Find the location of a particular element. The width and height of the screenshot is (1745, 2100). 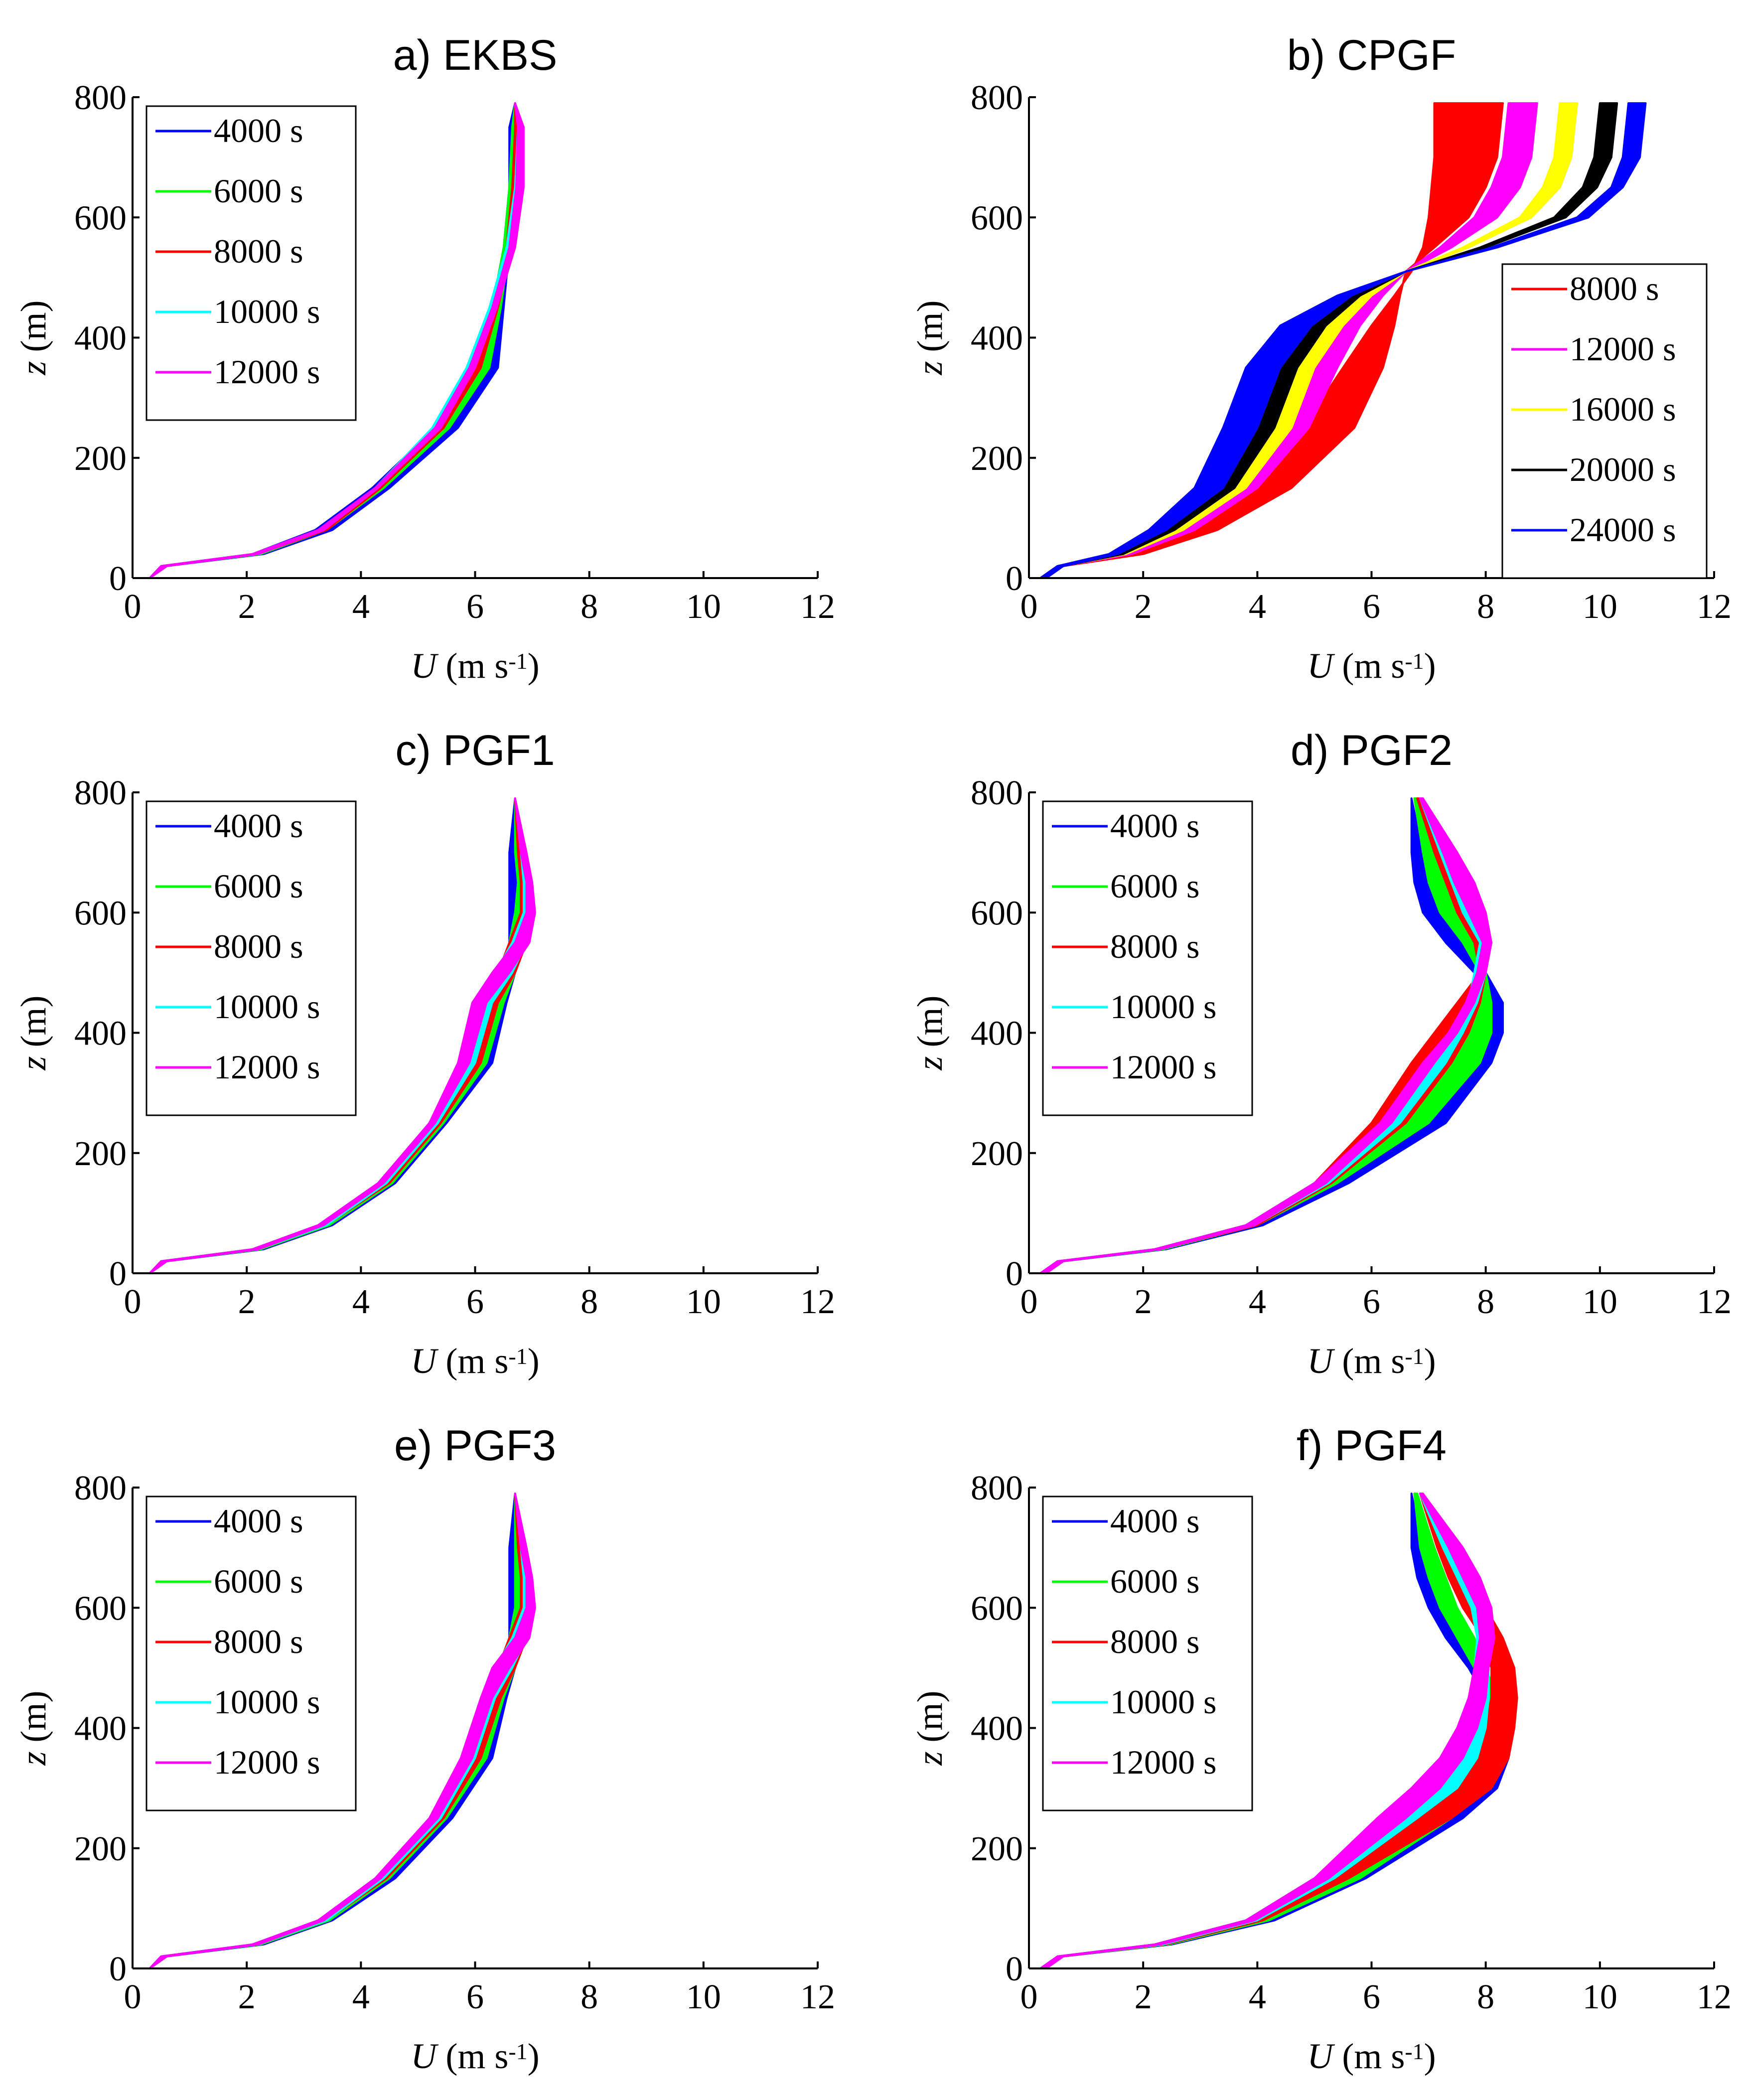

chart-title: c) PGF1 is located at coordinates (475, 751).